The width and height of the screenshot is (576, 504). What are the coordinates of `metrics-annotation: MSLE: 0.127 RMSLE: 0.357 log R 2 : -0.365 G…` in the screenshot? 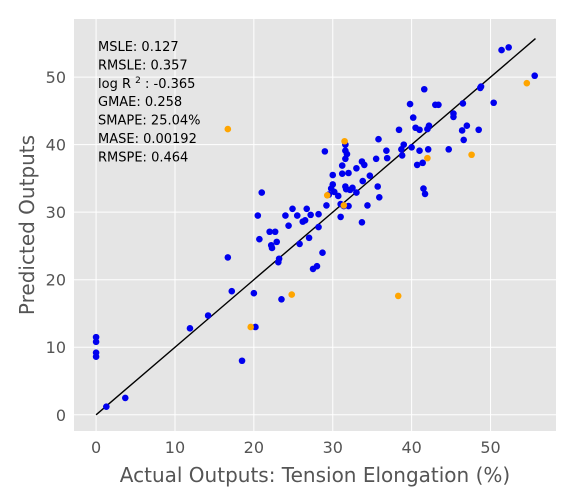 It's located at (149, 102).